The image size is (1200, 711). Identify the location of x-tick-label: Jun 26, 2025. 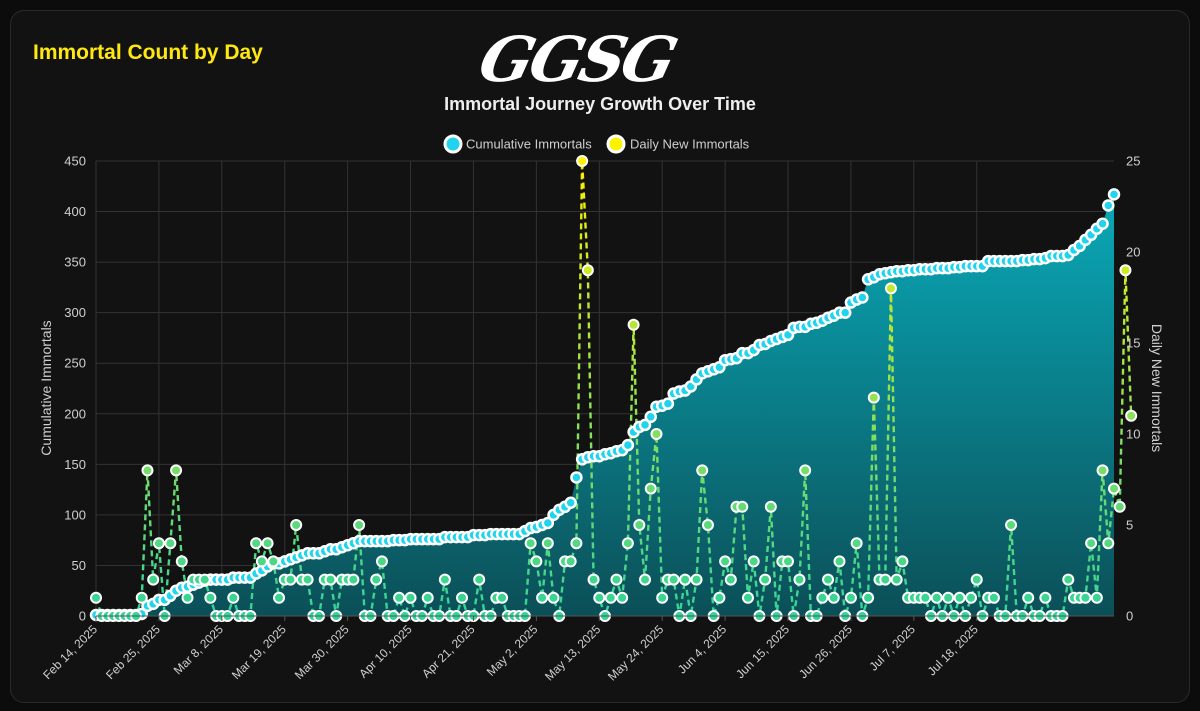
(825, 651).